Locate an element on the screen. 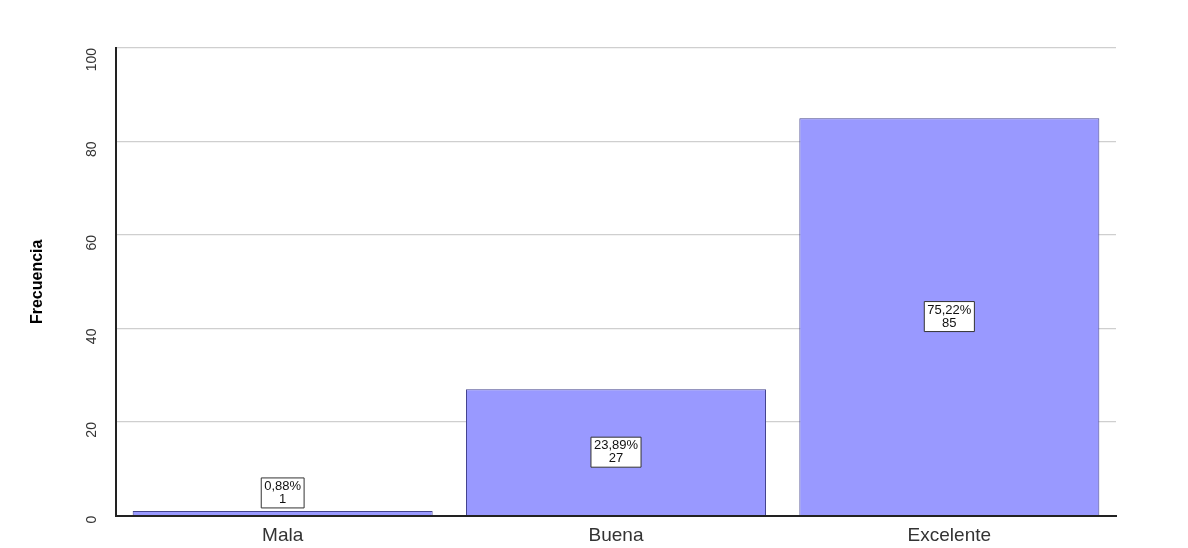 This screenshot has height=548, width=1188. x-tick-label: Excelente is located at coordinates (949, 535).